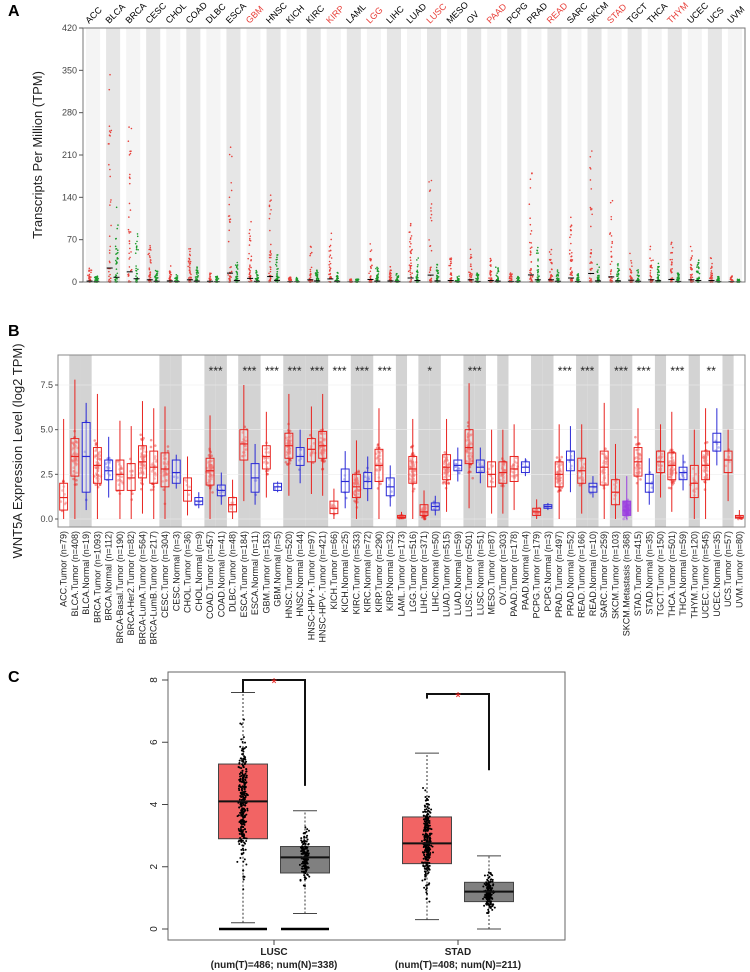 Image resolution: width=750 pixels, height=972 pixels. Describe the element at coordinates (694, 481) in the screenshot. I see `box` at that location.